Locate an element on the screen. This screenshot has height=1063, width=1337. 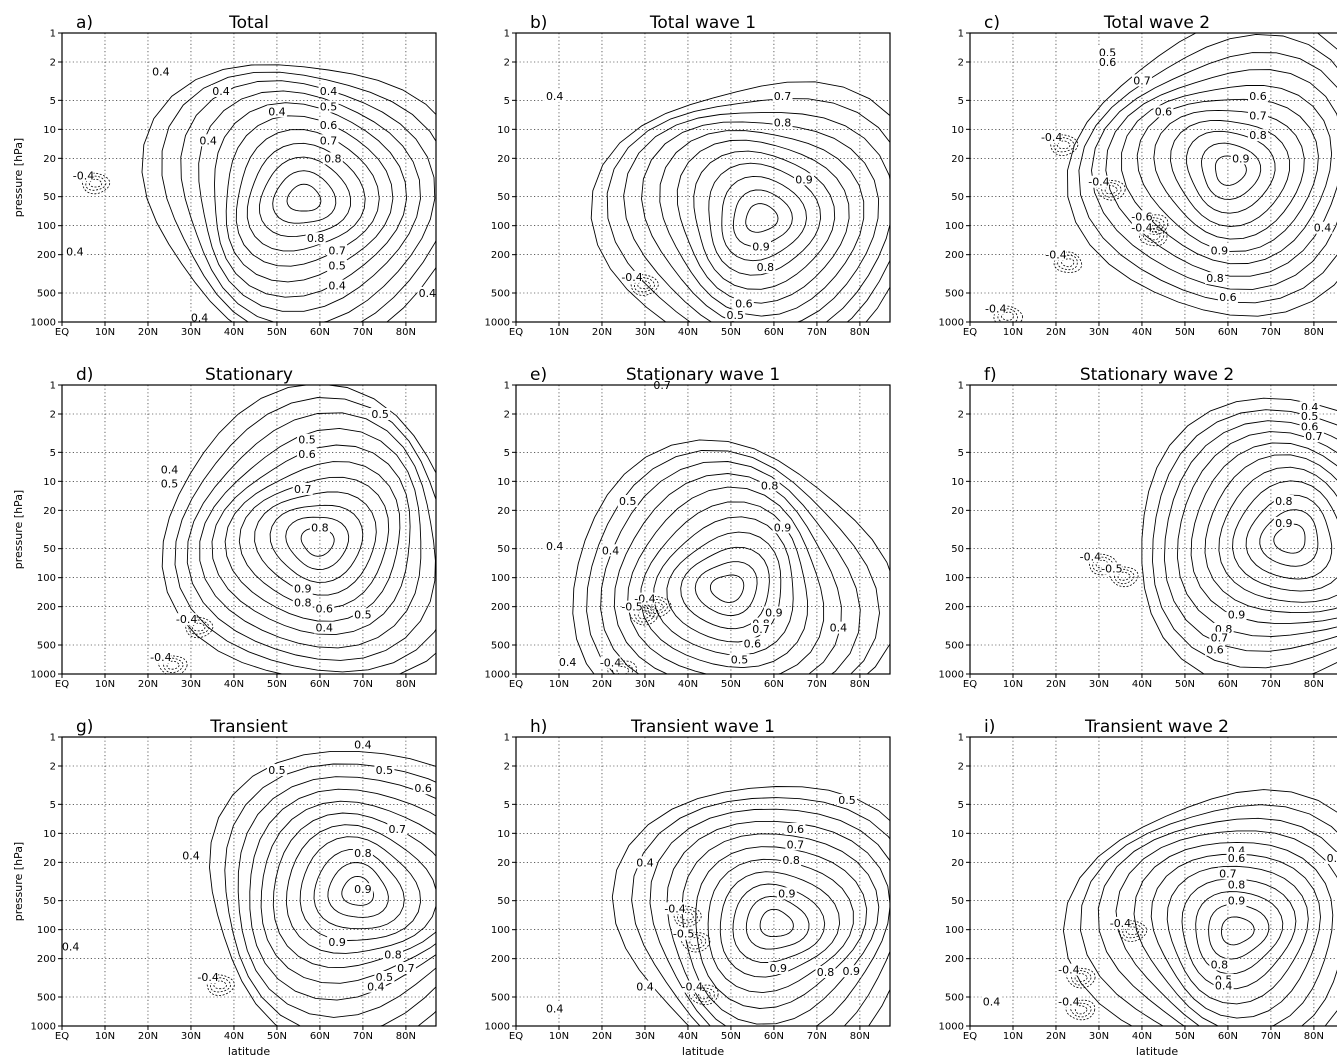
panel-label: a) is located at coordinates (84, 23).